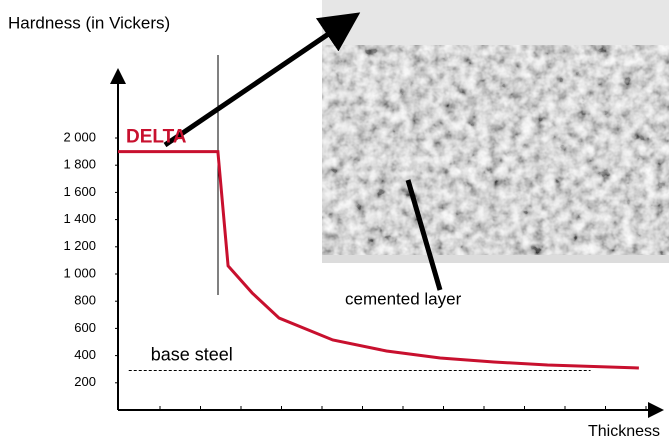  I want to click on y-tick-label: 1 800, so click(79, 164).